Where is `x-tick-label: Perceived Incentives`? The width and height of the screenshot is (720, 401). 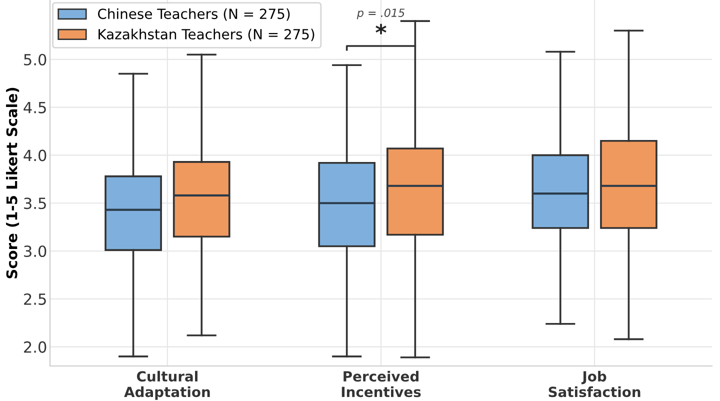 x-tick-label: Perceived Incentives is located at coordinates (381, 384).